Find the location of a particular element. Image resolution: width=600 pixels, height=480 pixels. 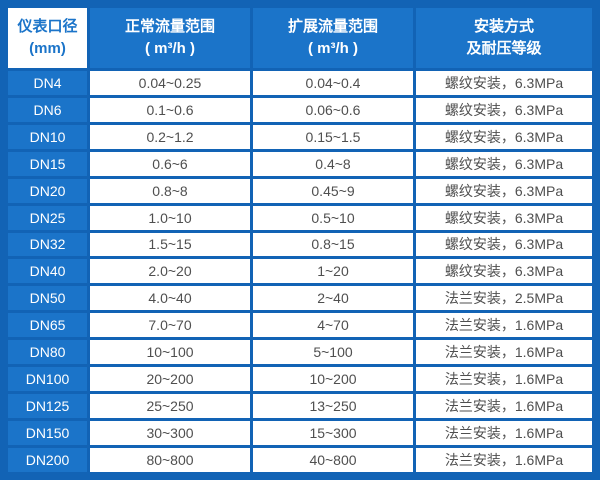

table-row: DN40 2.0~20 1~20 螺纹安装，6.3MPa is located at coordinates (300, 271).